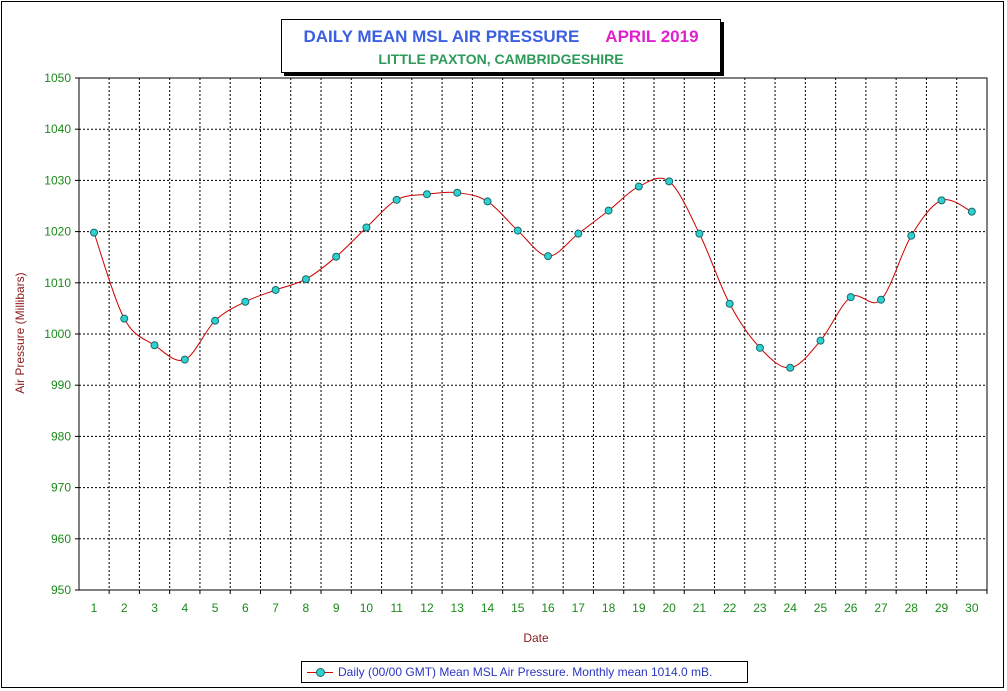  I want to click on y-axis-ticks: 950 960 970 980 990 1000 1010 1020 1030 1040 1050, so click(61, 334).